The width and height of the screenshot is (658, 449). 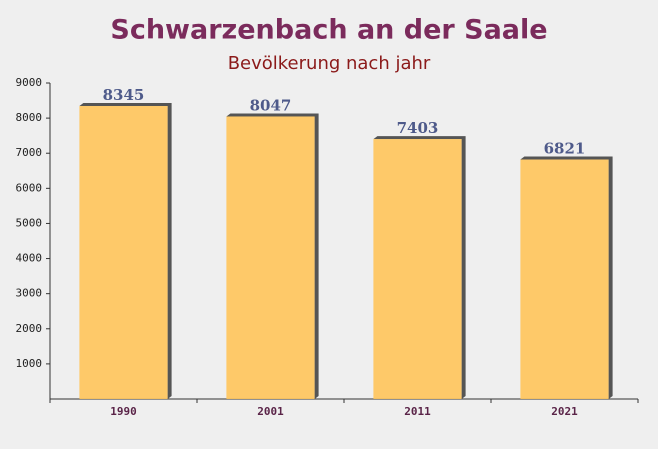 What do you see at coordinates (564, 411) in the screenshot?
I see `x-tick-label: 2021` at bounding box center [564, 411].